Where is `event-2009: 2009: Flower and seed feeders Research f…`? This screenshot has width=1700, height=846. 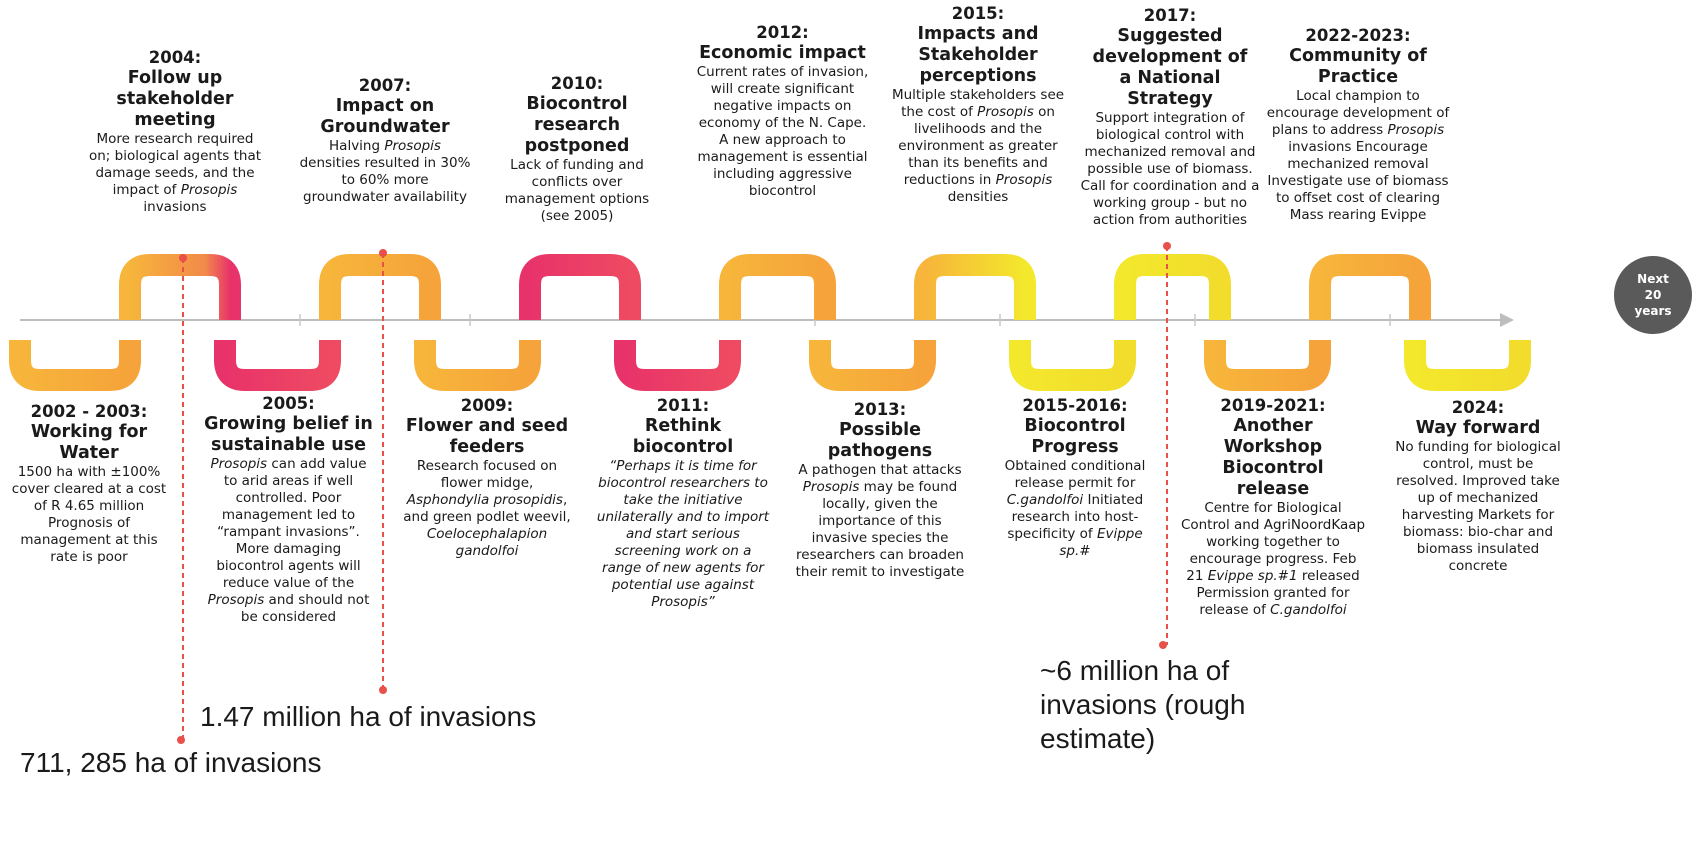 event-2009: 2009: Flower and seed feeders Research f… is located at coordinates (487, 478).